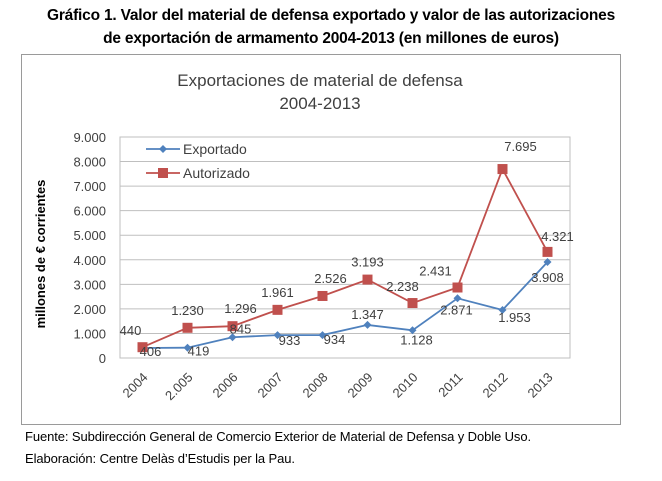  I want to click on data-label-exportado: 2.871, so click(456, 309).